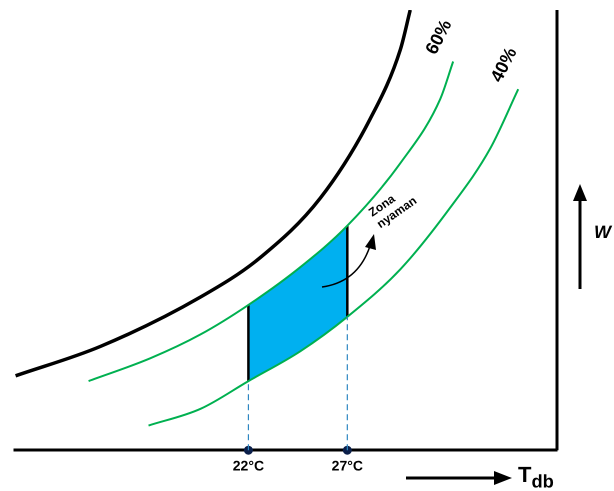 Image resolution: width=614 pixels, height=491 pixels. Describe the element at coordinates (438, 37) in the screenshot. I see `text: 60%` at that location.